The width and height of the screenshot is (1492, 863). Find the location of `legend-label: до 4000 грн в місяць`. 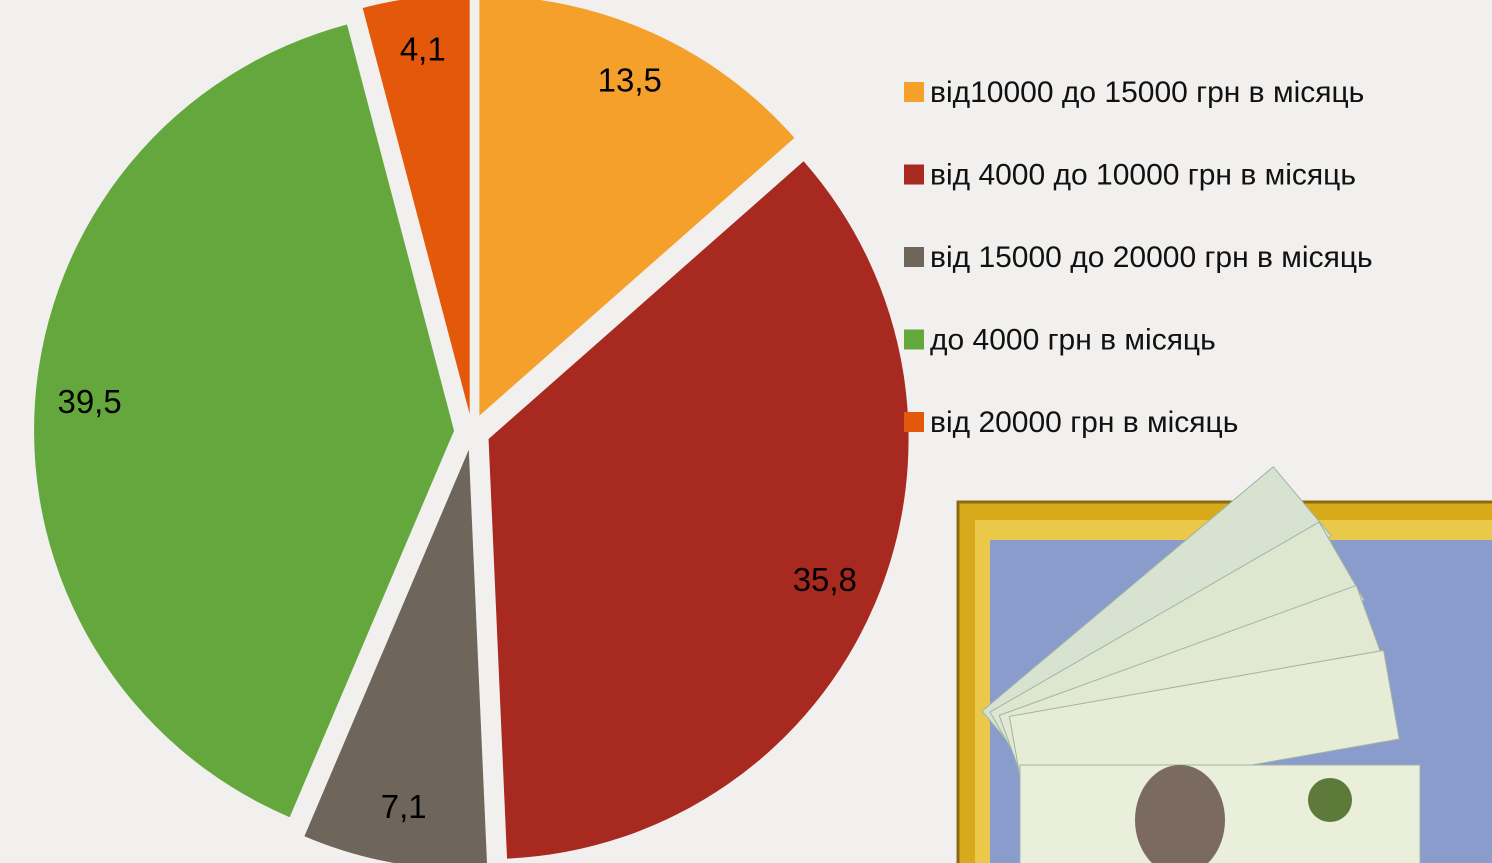

legend-label: до 4000 грн в місяць is located at coordinates (1073, 339).